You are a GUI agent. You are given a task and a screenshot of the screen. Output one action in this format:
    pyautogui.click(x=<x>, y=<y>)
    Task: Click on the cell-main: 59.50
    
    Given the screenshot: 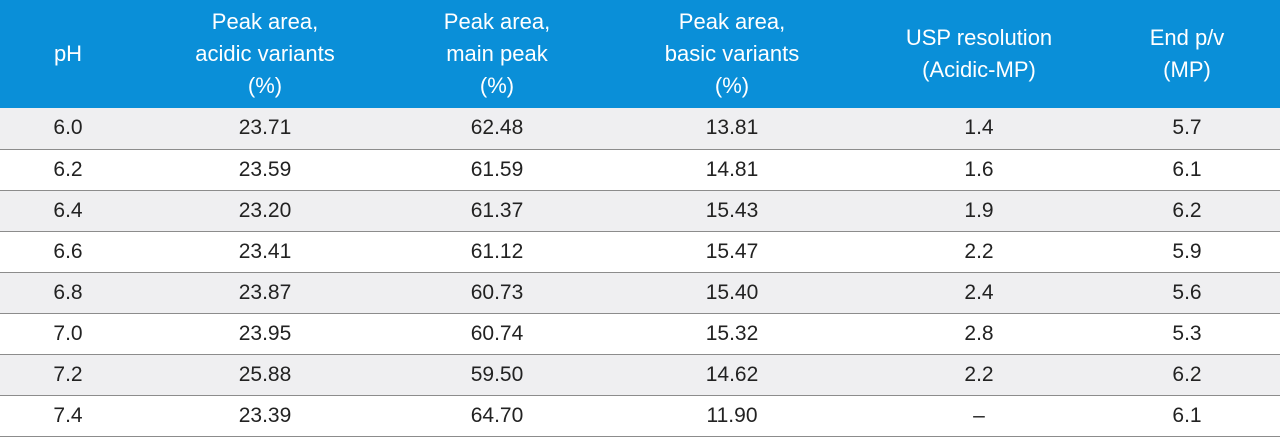 What is the action you would take?
    pyautogui.click(x=497, y=374)
    